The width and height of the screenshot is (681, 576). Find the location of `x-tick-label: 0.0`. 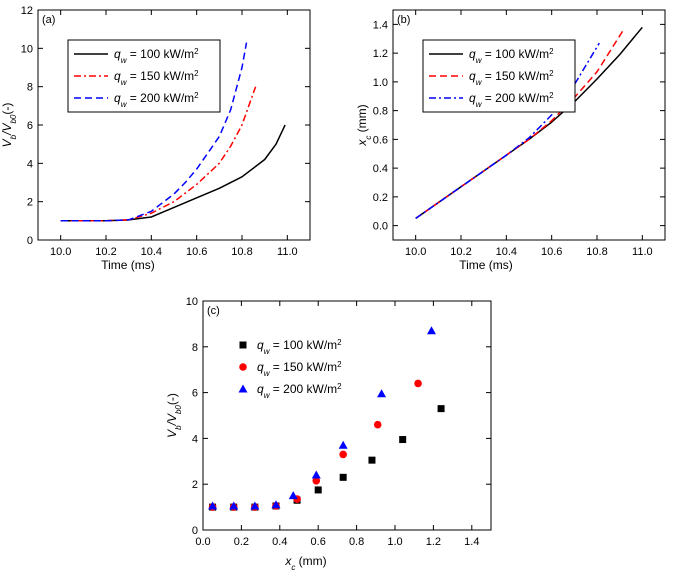

x-tick-label: 0.0 is located at coordinates (202, 542).